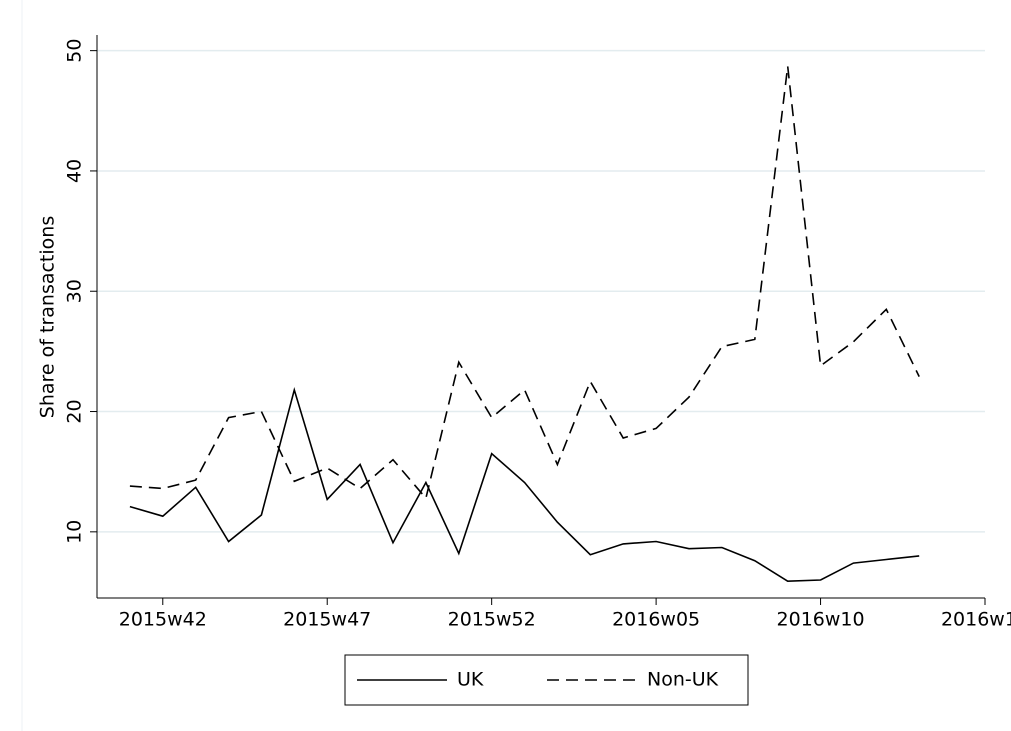 The image size is (1011, 731). I want to click on x-tick-label: 2016w15, so click(976, 620).